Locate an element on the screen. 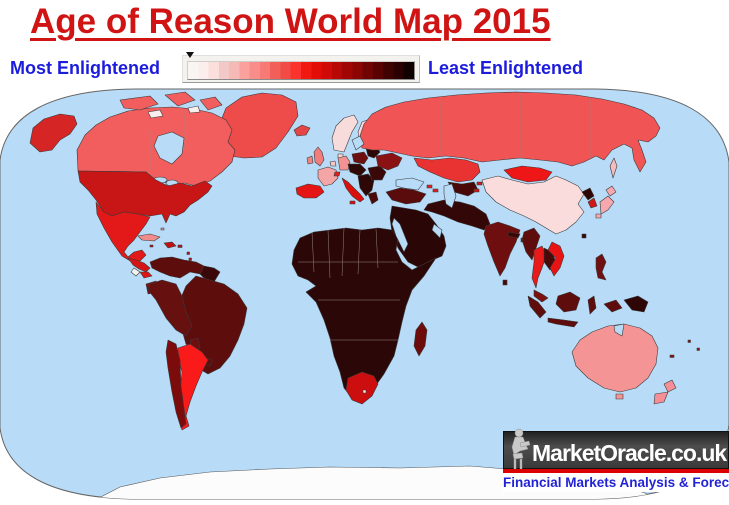 This screenshot has width=729, height=505. country-south_africa is located at coordinates (362, 388).